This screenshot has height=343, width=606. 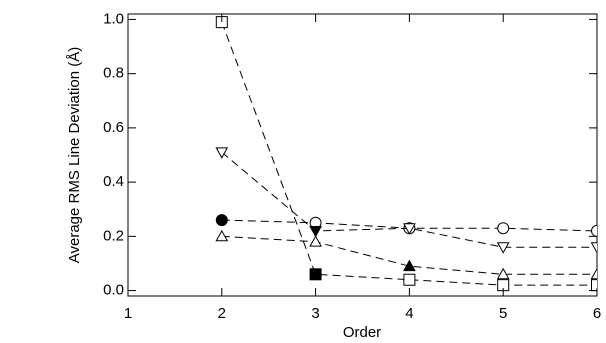 What do you see at coordinates (409, 255) in the screenshot?
I see `series-line` at bounding box center [409, 255].